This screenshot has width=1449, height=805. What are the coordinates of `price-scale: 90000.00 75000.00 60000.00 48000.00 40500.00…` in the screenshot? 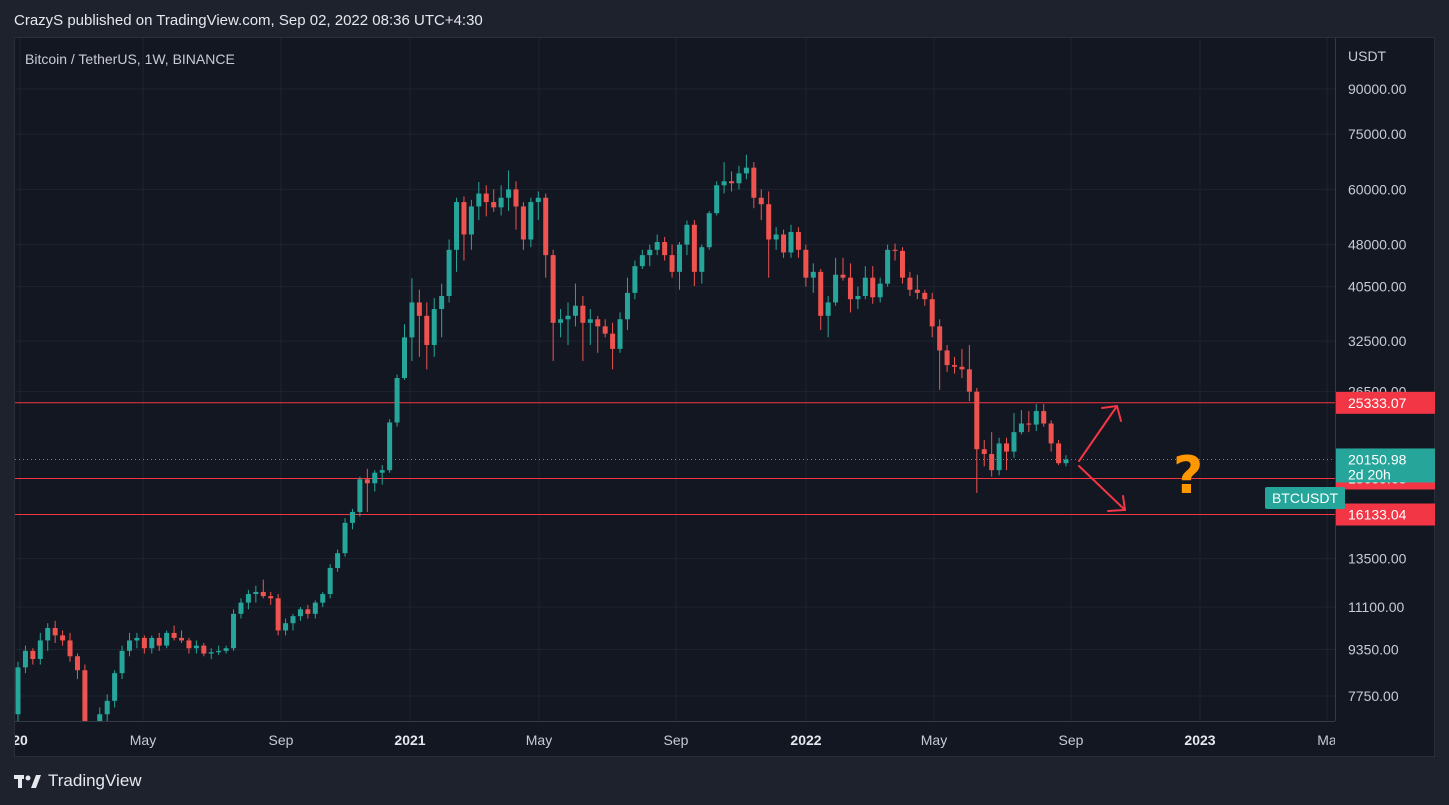 It's located at (1385, 379).